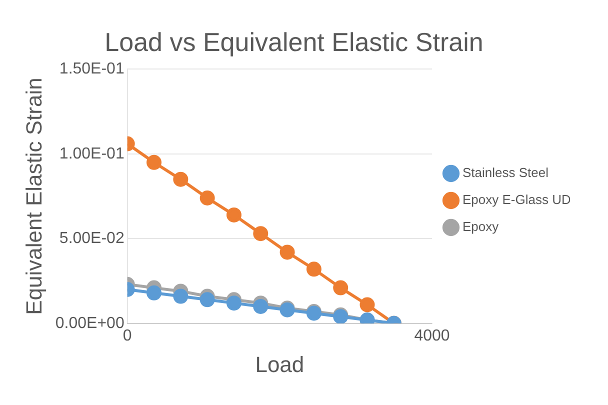 Image resolution: width=608 pixels, height=405 pixels. What do you see at coordinates (89, 323) in the screenshot?
I see `y-tick-label: 0.00E+00` at bounding box center [89, 323].